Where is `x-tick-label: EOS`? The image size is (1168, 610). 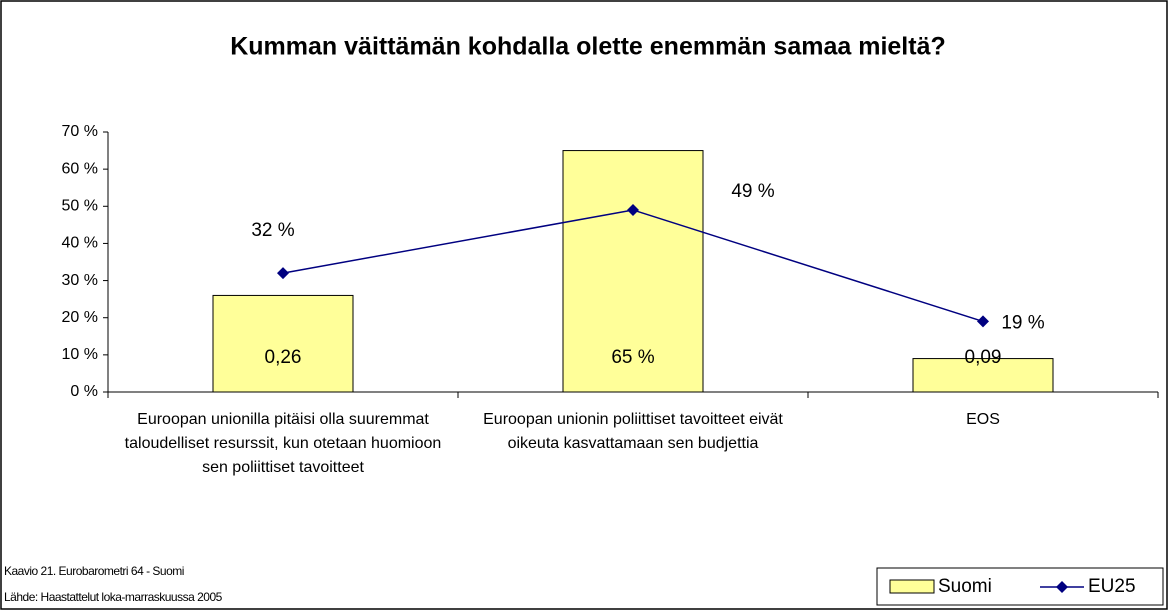
x-tick-label: EOS is located at coordinates (983, 419).